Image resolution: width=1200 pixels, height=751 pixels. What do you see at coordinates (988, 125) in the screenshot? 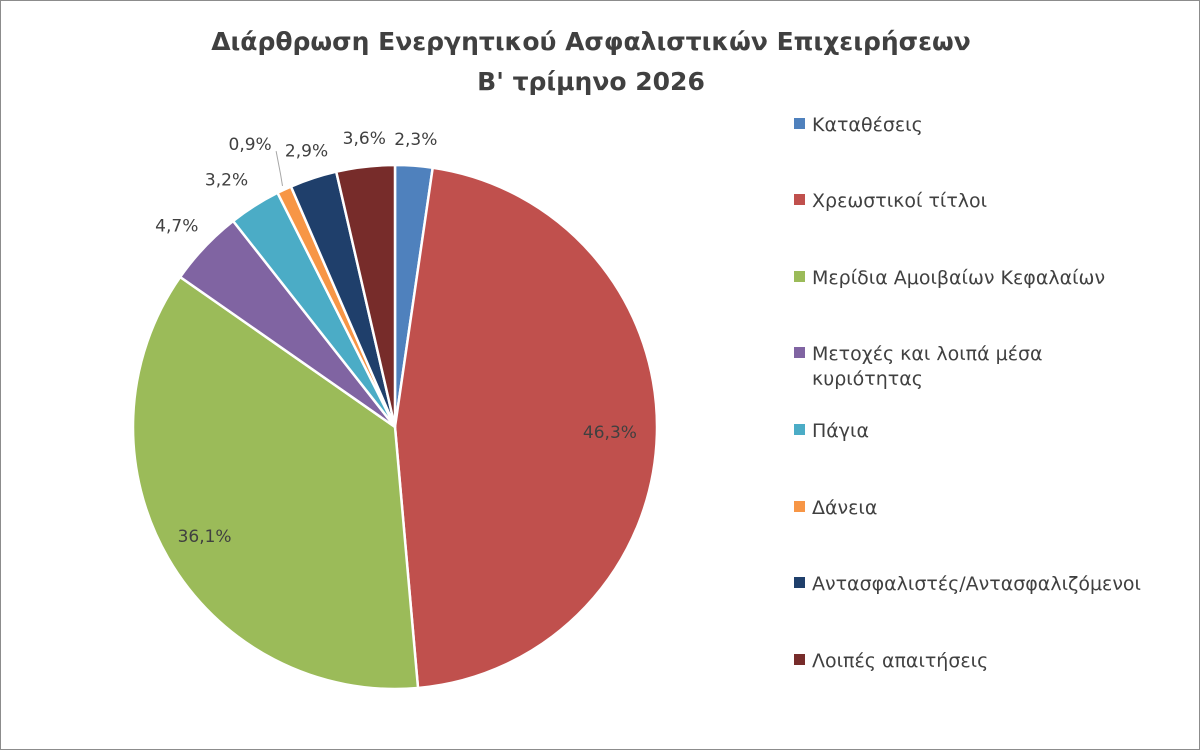
I see `legend-item: Καταθέσεις` at bounding box center [988, 125].